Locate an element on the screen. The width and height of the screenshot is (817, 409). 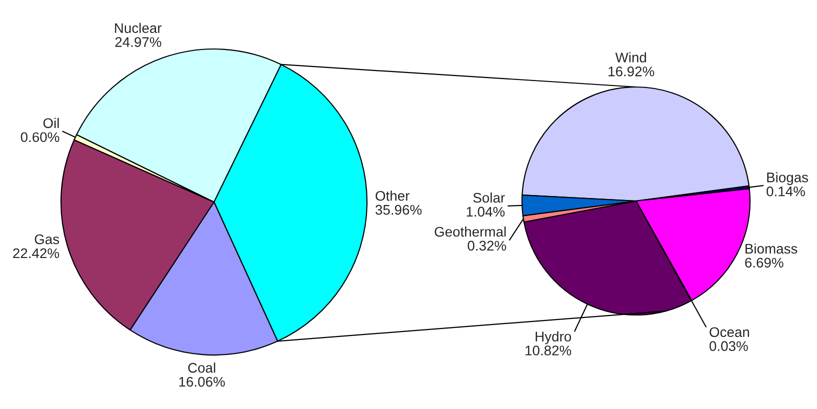
slice-label: Biogas is located at coordinates (787, 179).